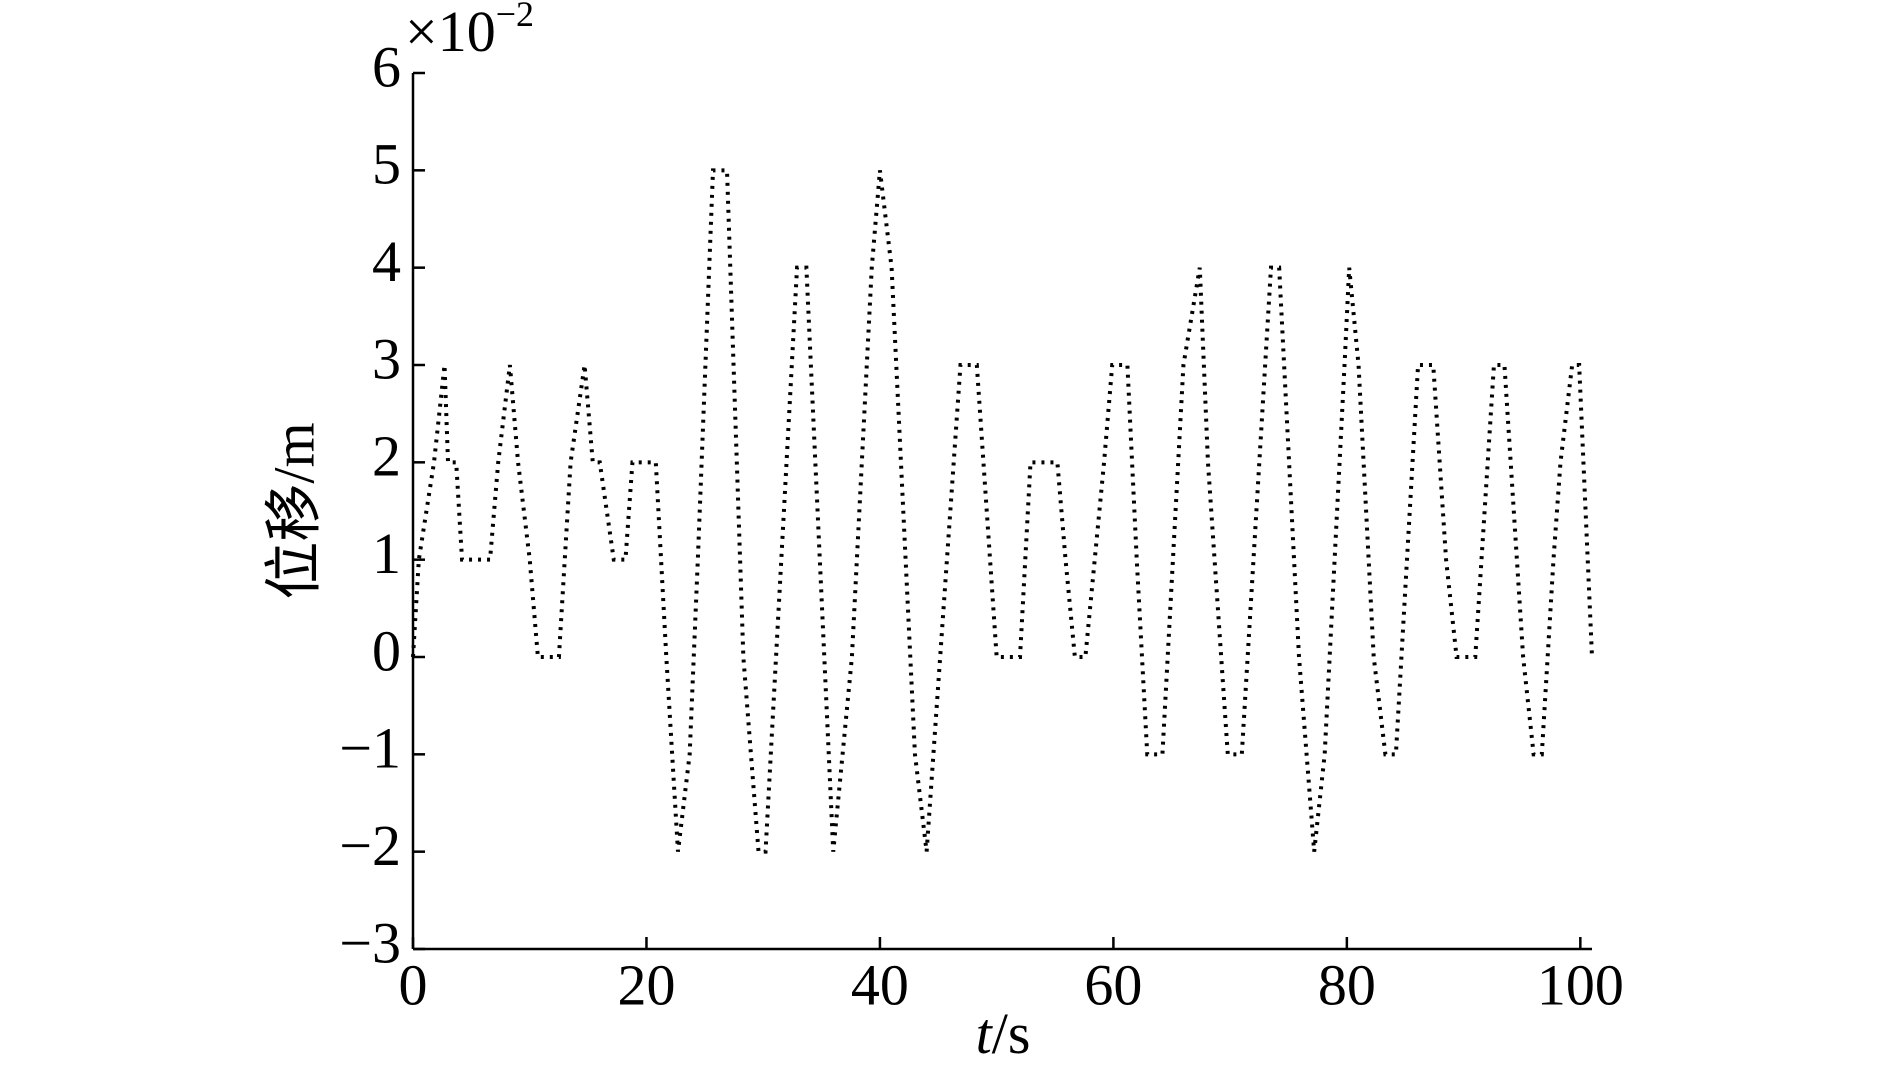 The image size is (1889, 1066). I want to click on y-tick-label: −1, so click(370, 748).